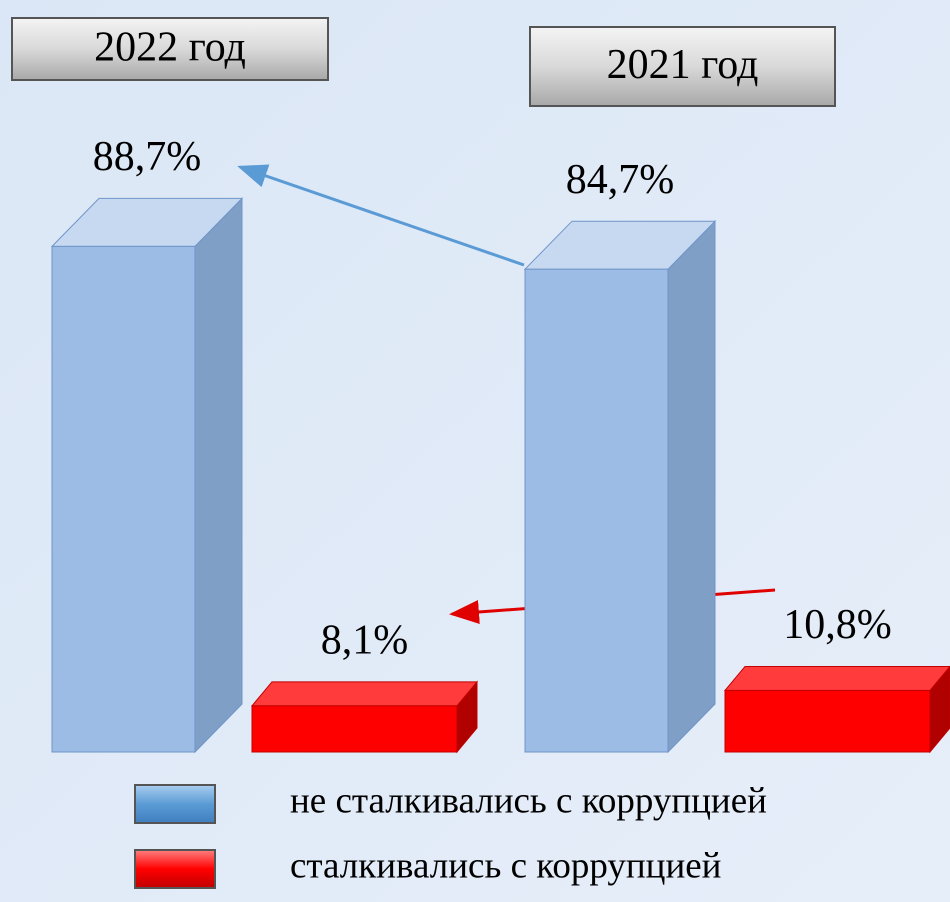  I want to click on value-label: 8,1%, so click(365, 640).